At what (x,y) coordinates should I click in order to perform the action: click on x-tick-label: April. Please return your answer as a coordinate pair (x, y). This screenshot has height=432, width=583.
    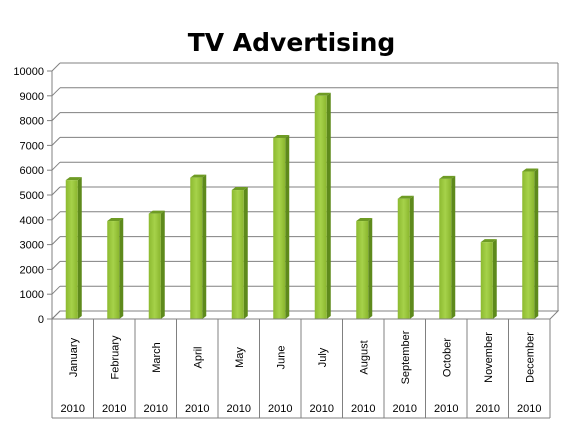
    Looking at the image, I should click on (198, 357).